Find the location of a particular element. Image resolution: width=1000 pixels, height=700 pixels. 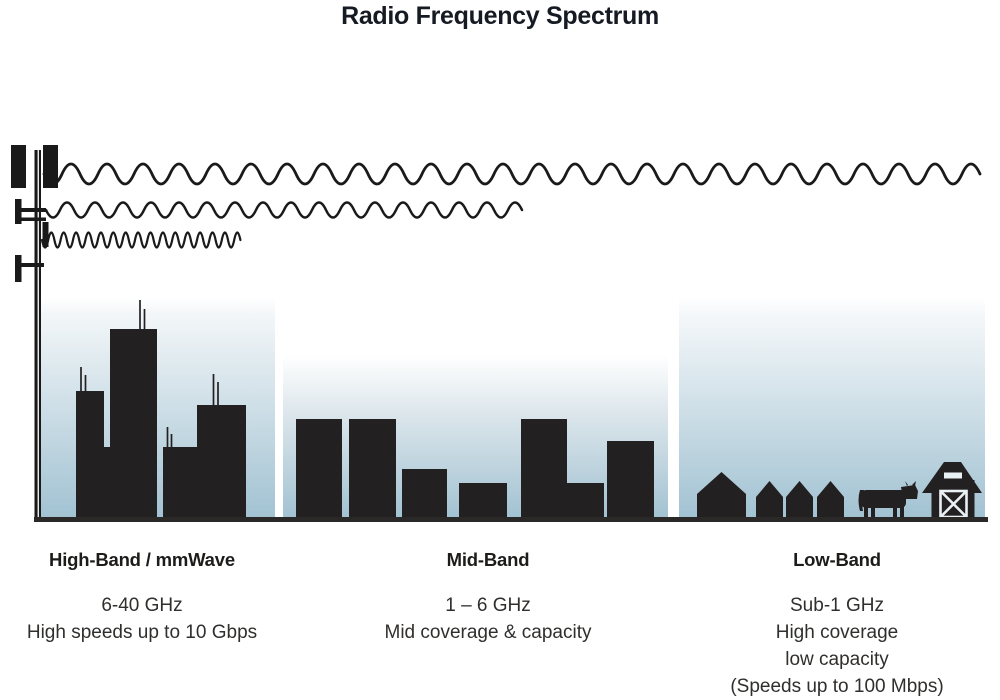

high-band-frequency: 6-40 GHz is located at coordinates (142, 605).